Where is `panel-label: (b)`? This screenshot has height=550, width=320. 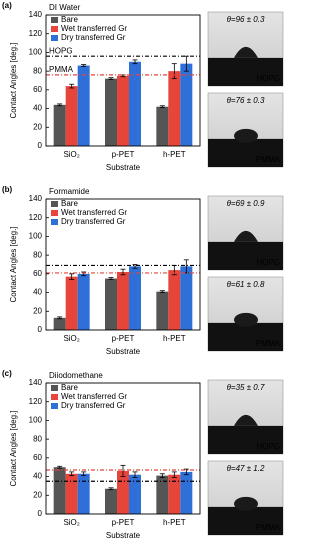 panel-label: (b) is located at coordinates (7, 189).